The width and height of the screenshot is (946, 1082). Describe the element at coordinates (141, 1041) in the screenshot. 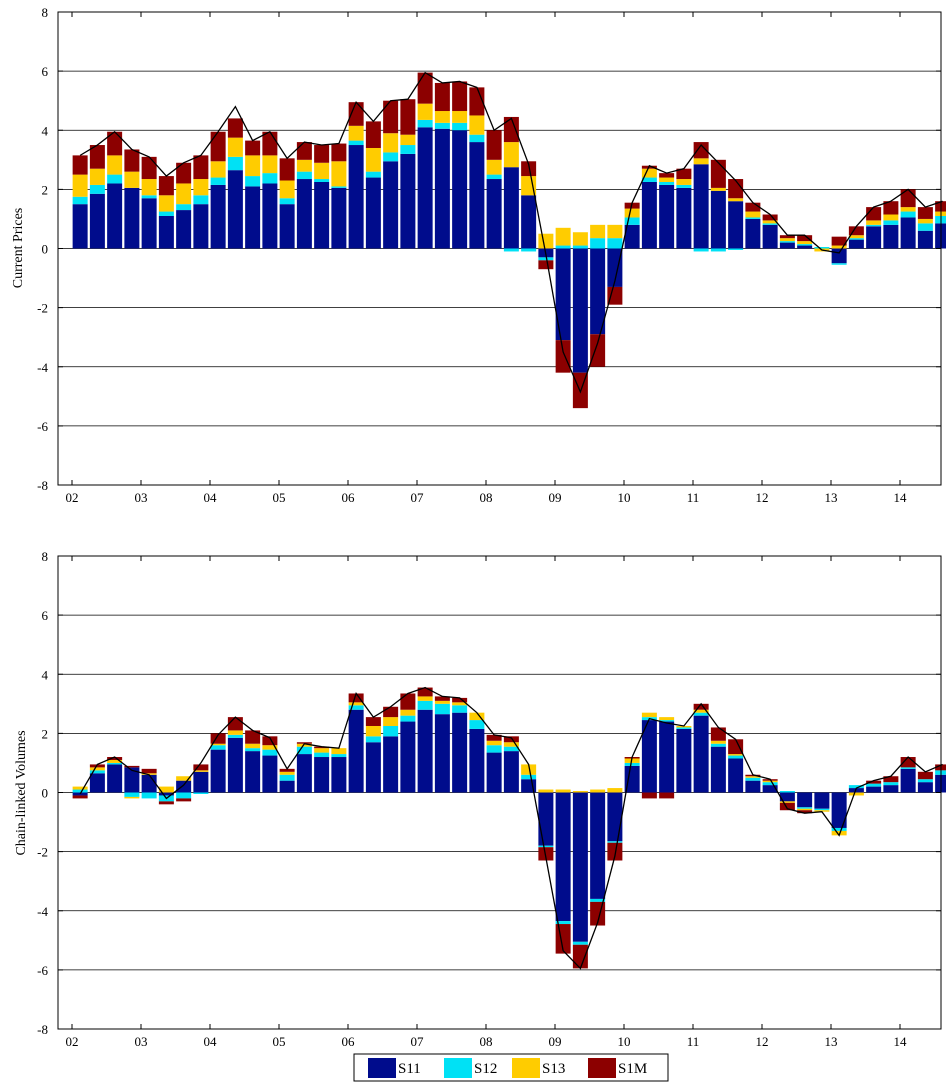

I see `x-tick-label: 03` at that location.